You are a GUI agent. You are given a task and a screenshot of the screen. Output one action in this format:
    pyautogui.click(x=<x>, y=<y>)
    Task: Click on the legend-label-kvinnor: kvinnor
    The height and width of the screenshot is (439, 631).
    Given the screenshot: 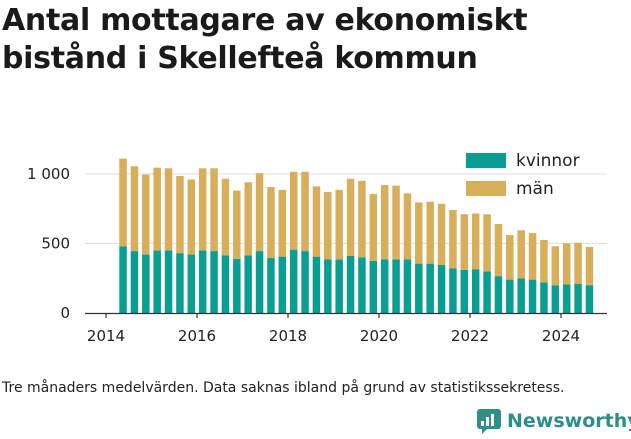 What is the action you would take?
    pyautogui.click(x=548, y=161)
    